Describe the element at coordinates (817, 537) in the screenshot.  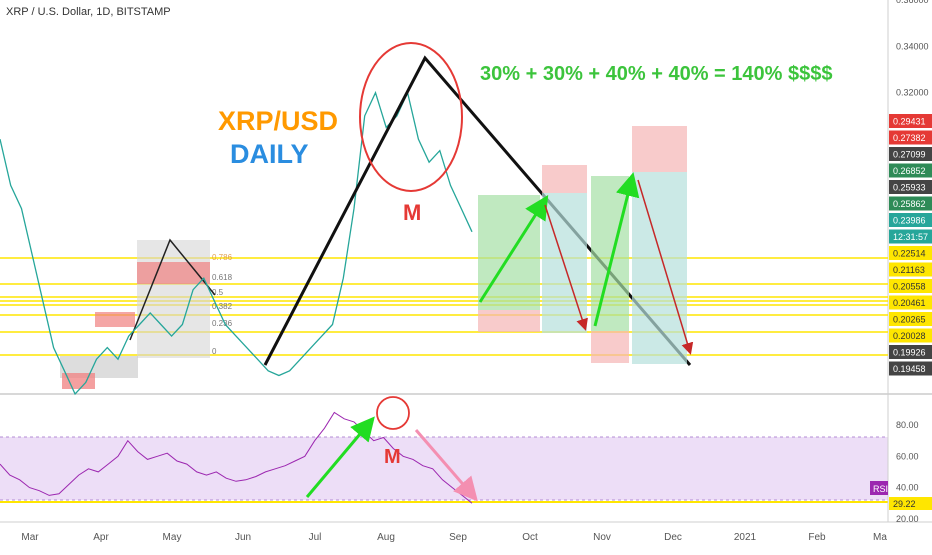
I see `x-tick-label: Feb` at that location.